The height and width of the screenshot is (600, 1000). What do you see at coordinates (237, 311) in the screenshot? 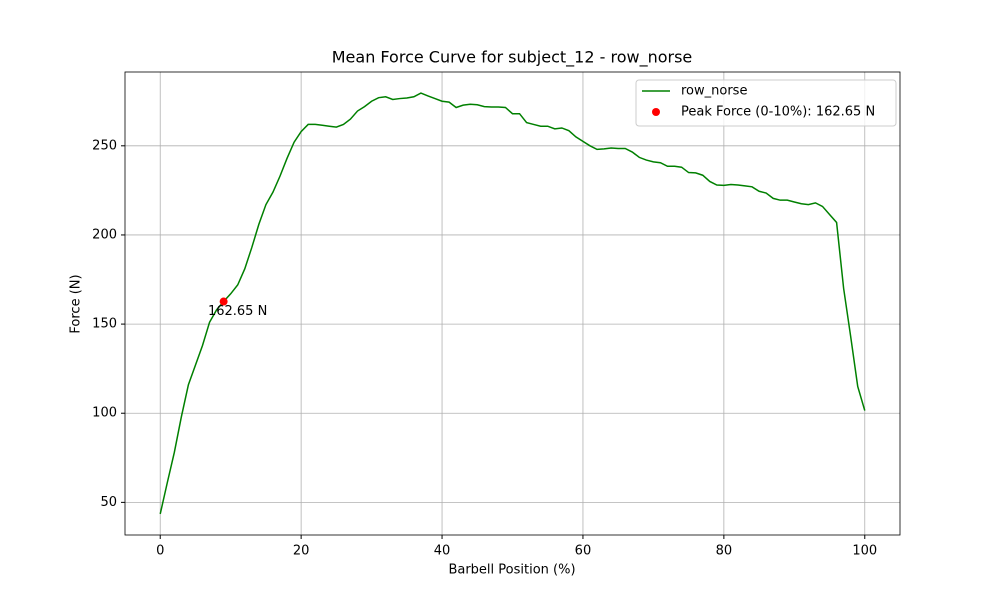
I see `peak-label: 162.65 N` at bounding box center [237, 311].